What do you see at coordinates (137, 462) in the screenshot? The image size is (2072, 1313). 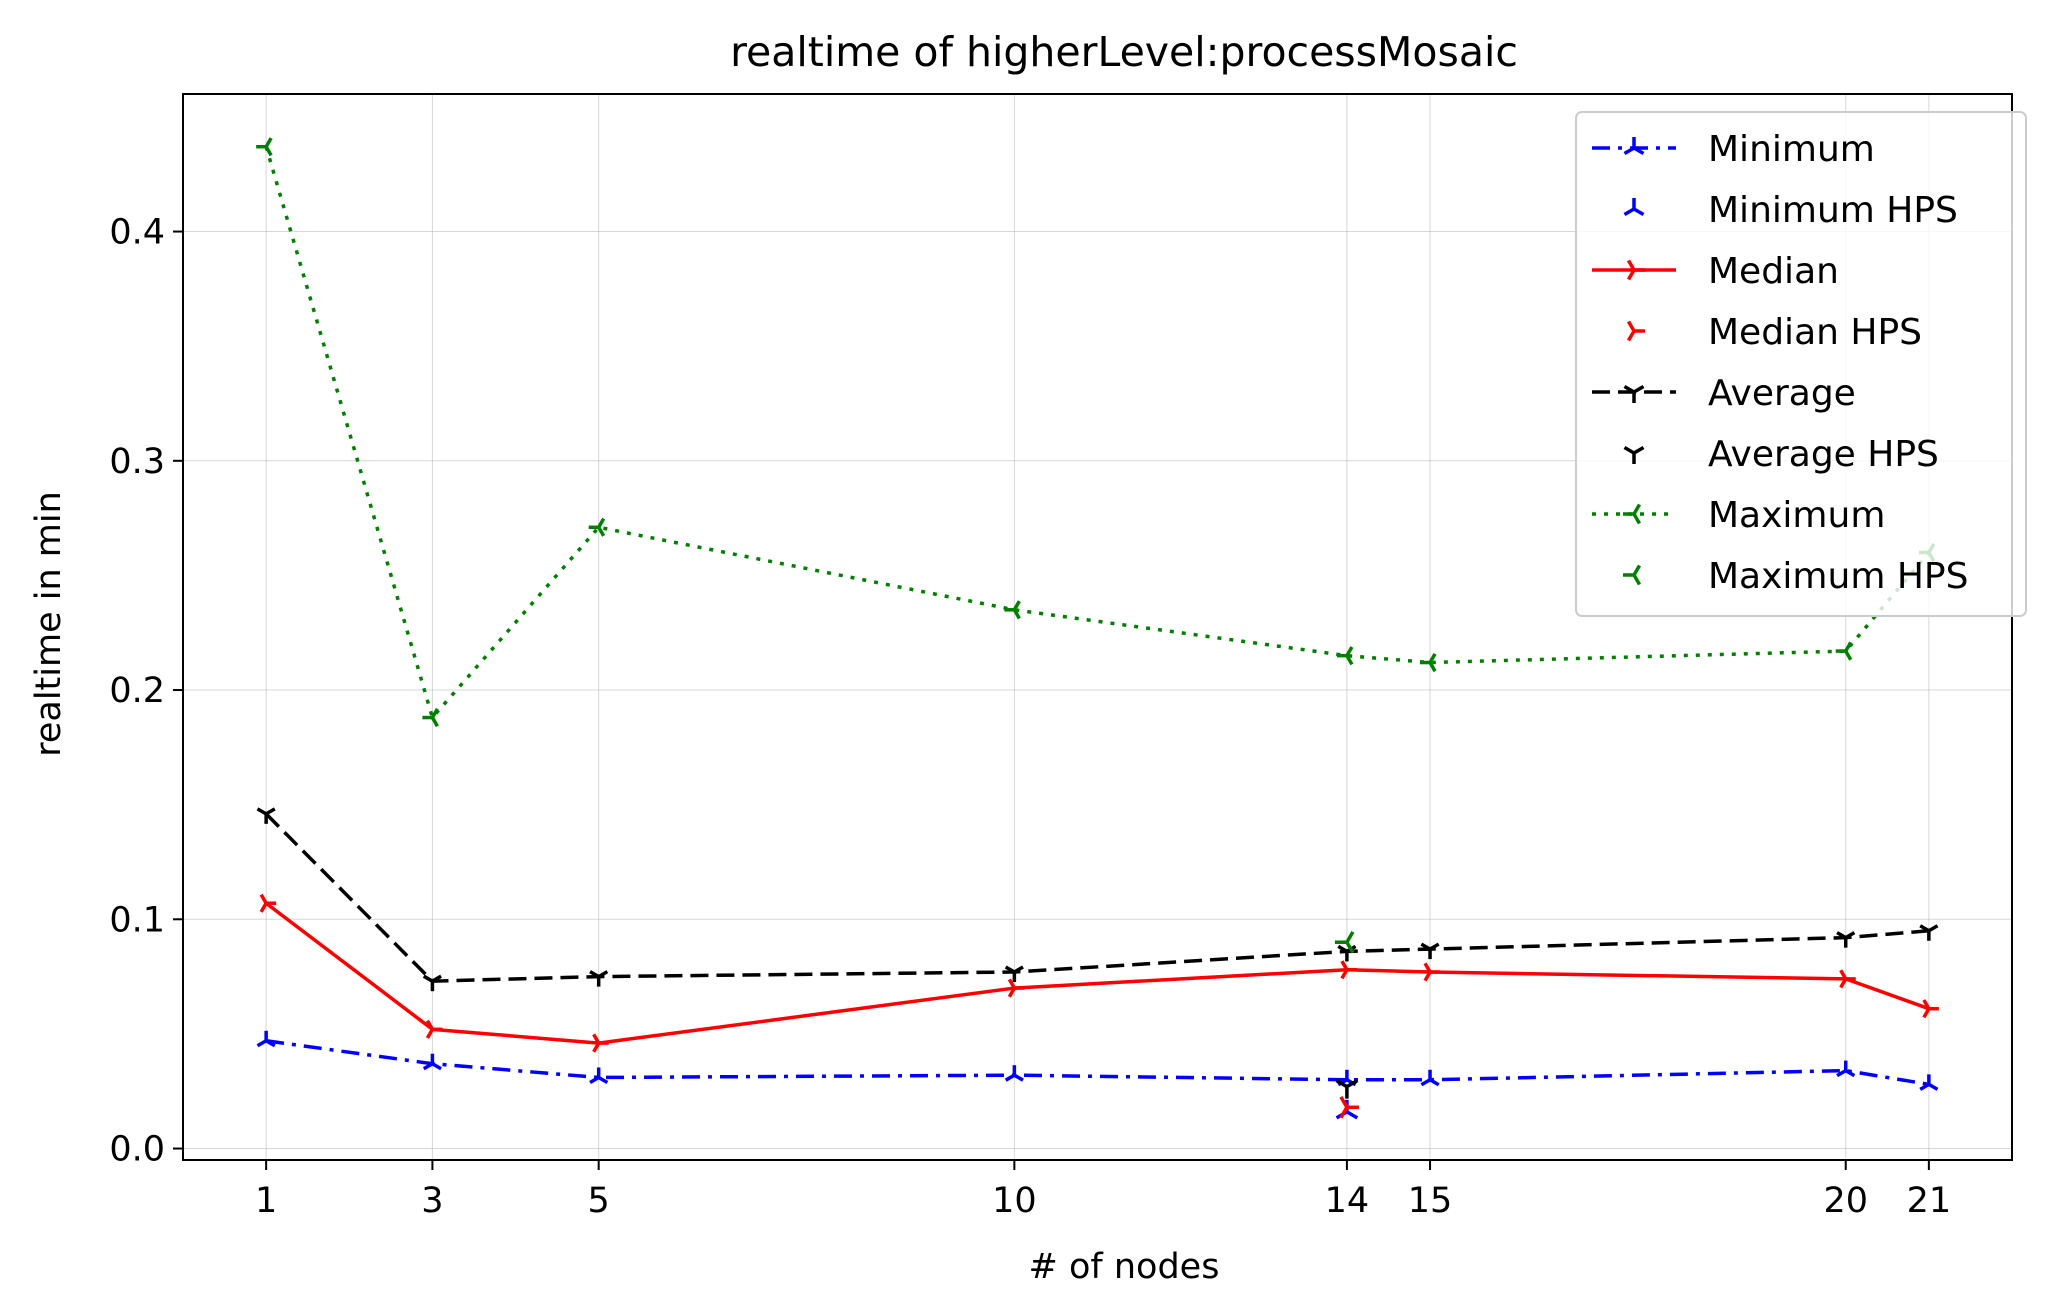 I see `y-tick-label: 0.3` at bounding box center [137, 462].